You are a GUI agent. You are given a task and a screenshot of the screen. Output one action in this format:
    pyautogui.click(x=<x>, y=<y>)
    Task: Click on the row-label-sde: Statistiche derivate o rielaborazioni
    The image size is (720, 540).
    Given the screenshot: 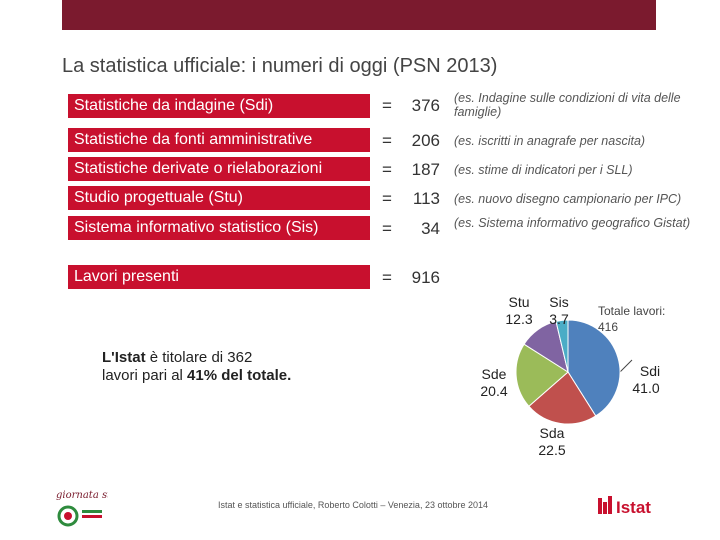 What is the action you would take?
    pyautogui.click(x=219, y=169)
    